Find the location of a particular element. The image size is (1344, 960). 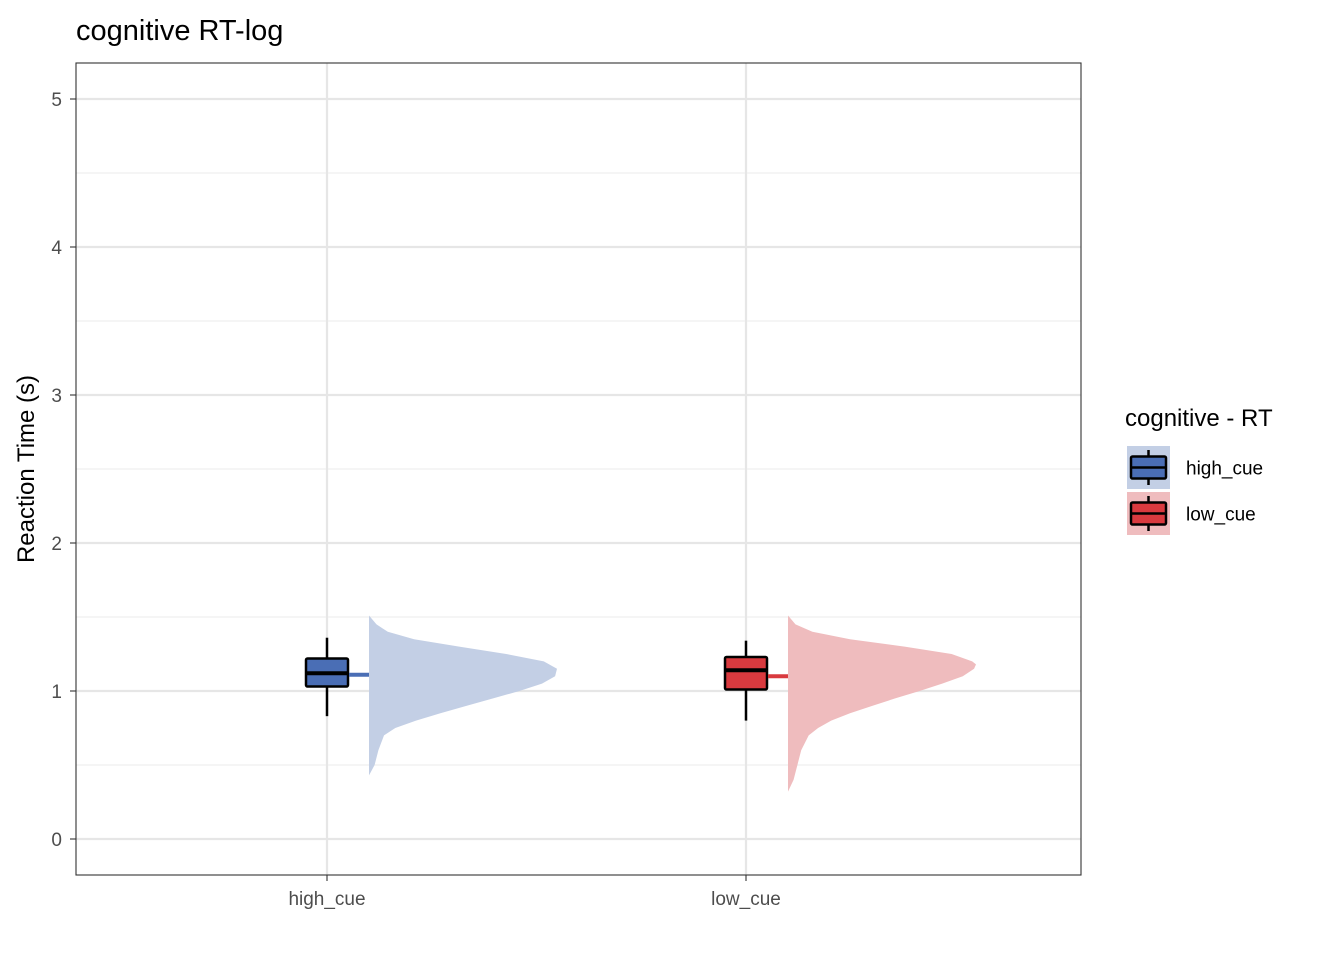

legend-label-low_cue: low_cue is located at coordinates (1221, 515).